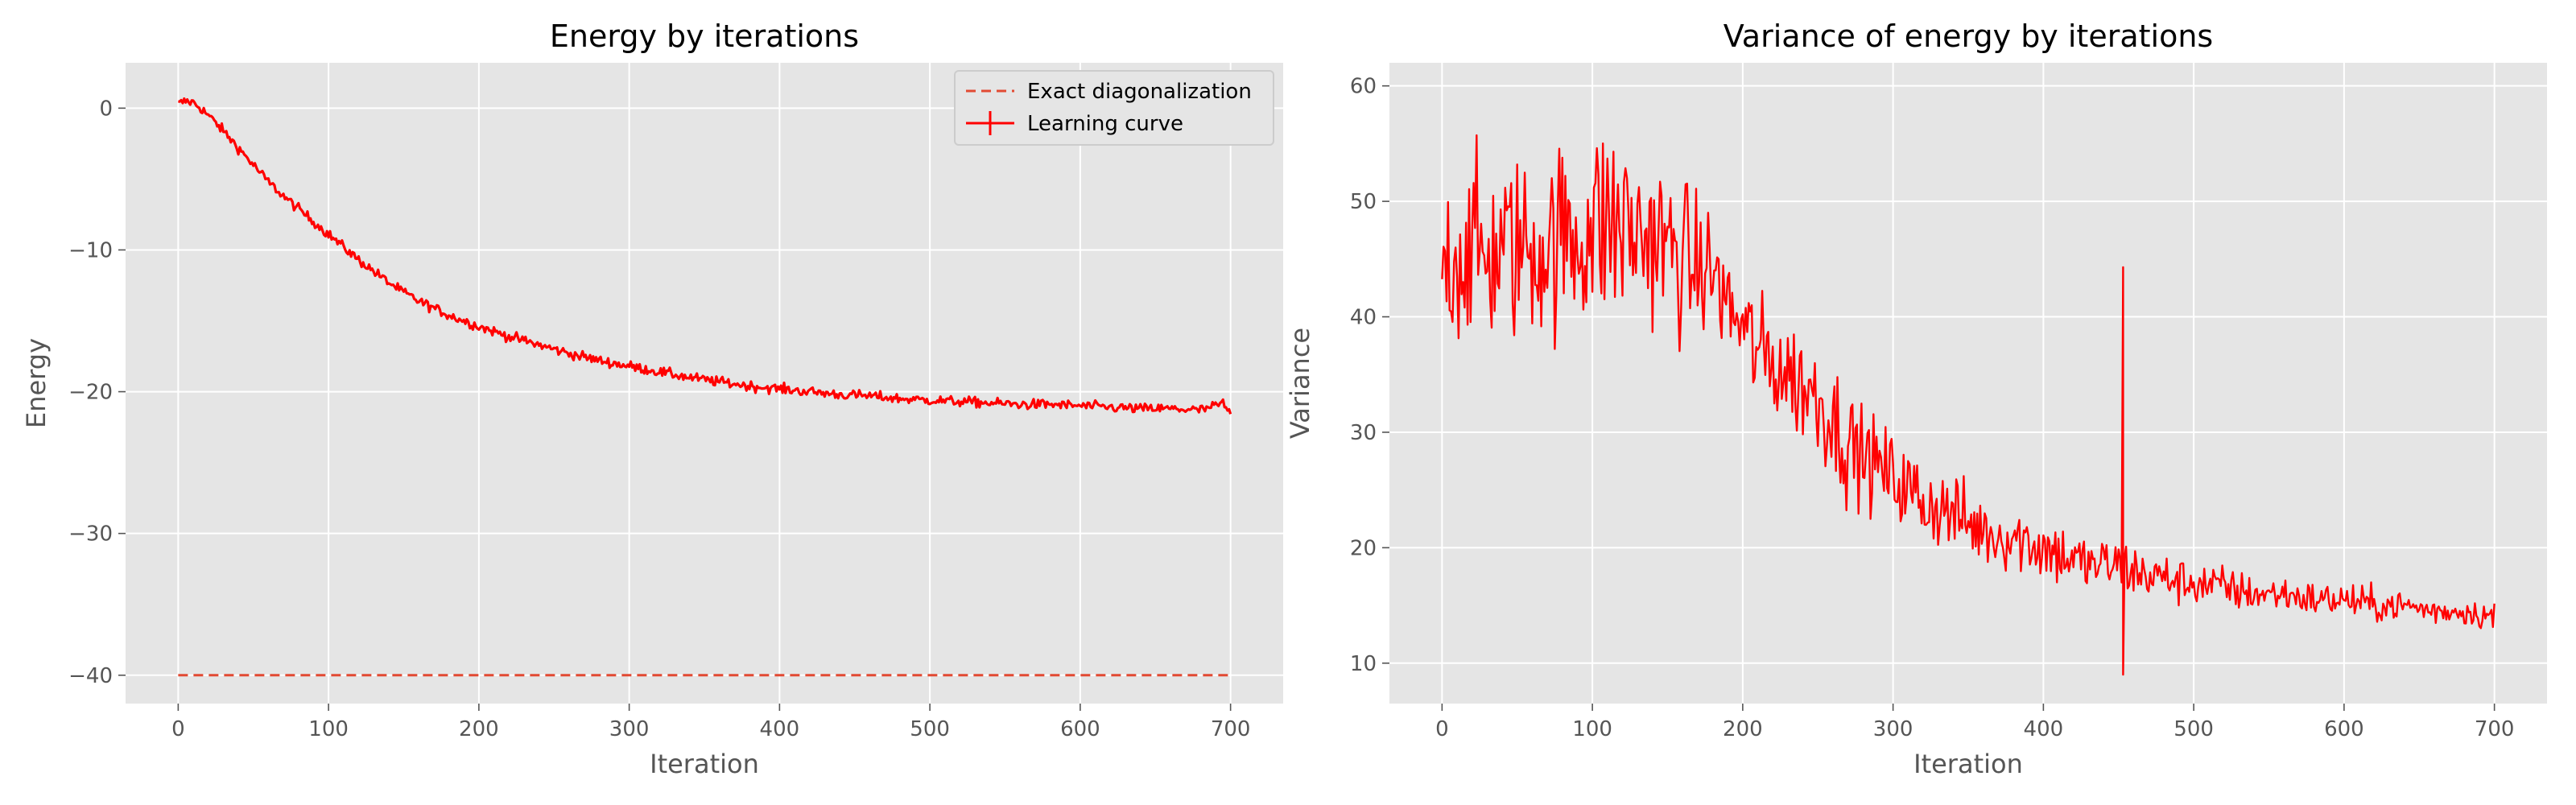 Image resolution: width=2576 pixels, height=805 pixels. I want to click on chart-title: Energy by iterations, so click(704, 36).